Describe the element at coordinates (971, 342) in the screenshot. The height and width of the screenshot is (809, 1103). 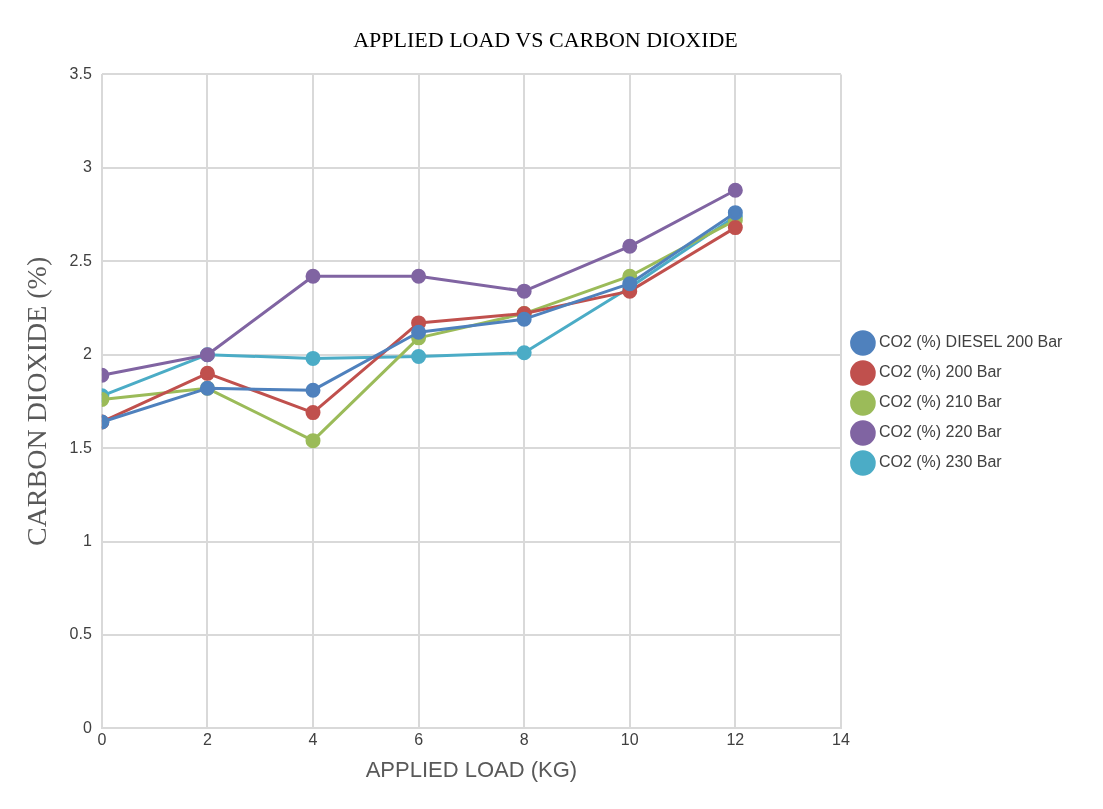
I see `legend-label: CO2 (%) DIESEL 200 Bar` at that location.